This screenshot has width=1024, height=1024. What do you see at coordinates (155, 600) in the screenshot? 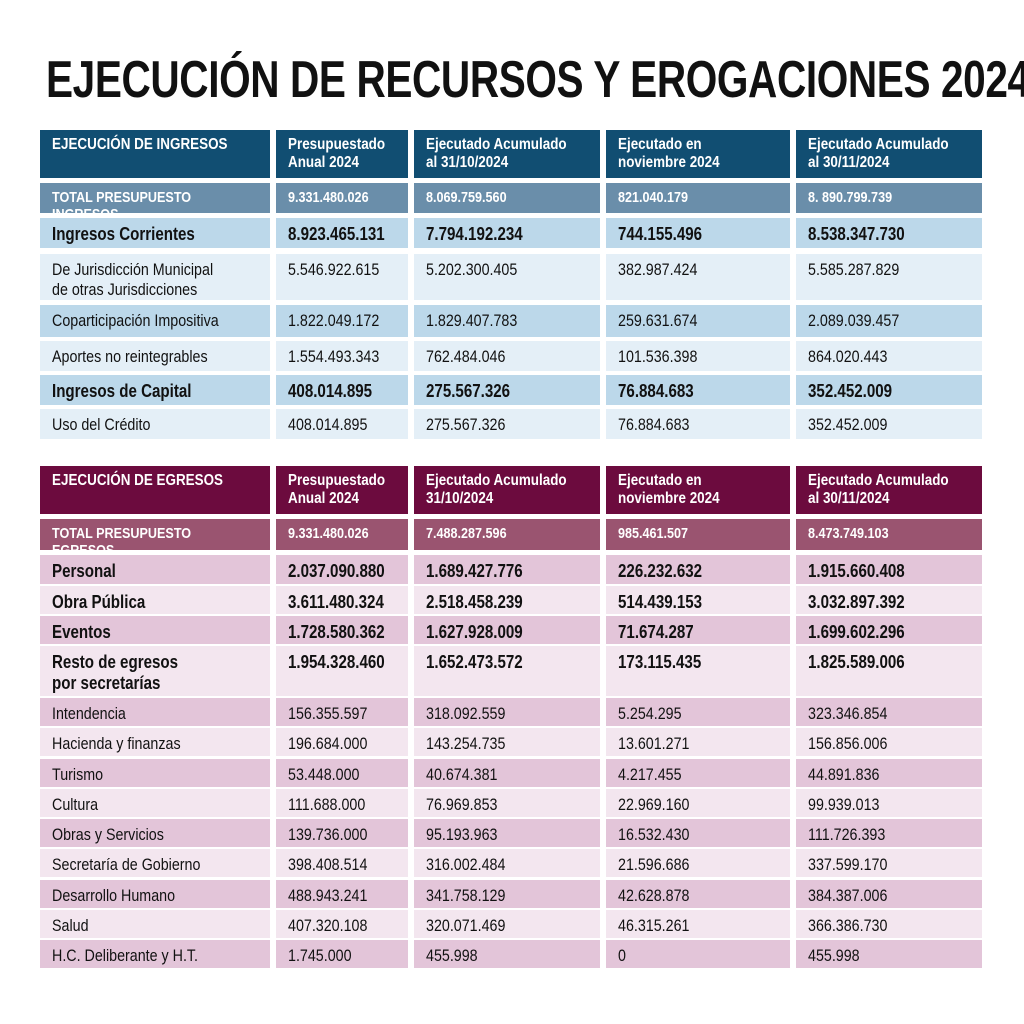
I see `row-cell: Obra Pública` at bounding box center [155, 600].